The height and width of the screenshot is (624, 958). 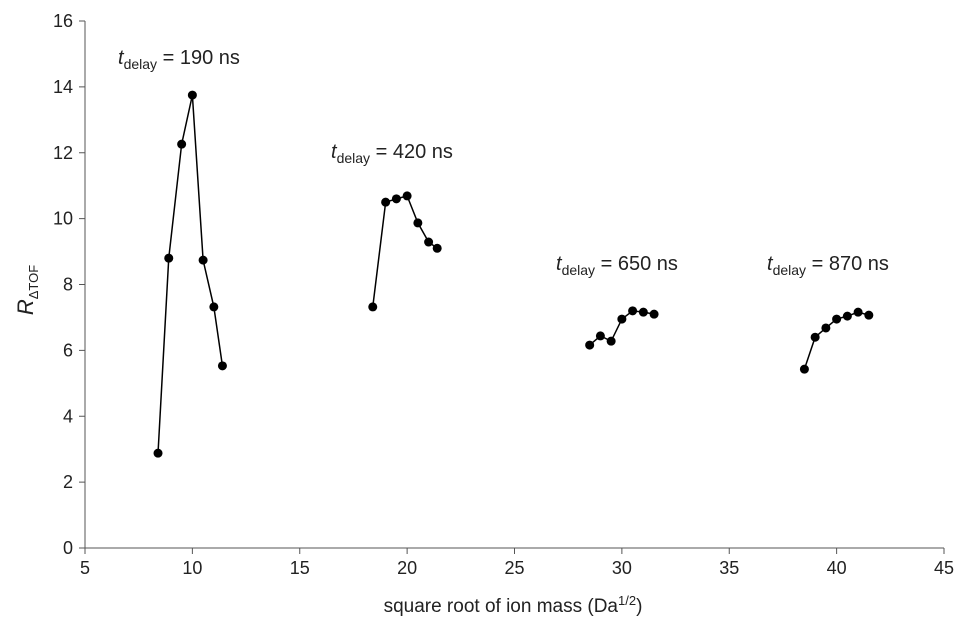 I want to click on x-axis-label: square root of ion mass (Da1/2), so click(x=513, y=605).